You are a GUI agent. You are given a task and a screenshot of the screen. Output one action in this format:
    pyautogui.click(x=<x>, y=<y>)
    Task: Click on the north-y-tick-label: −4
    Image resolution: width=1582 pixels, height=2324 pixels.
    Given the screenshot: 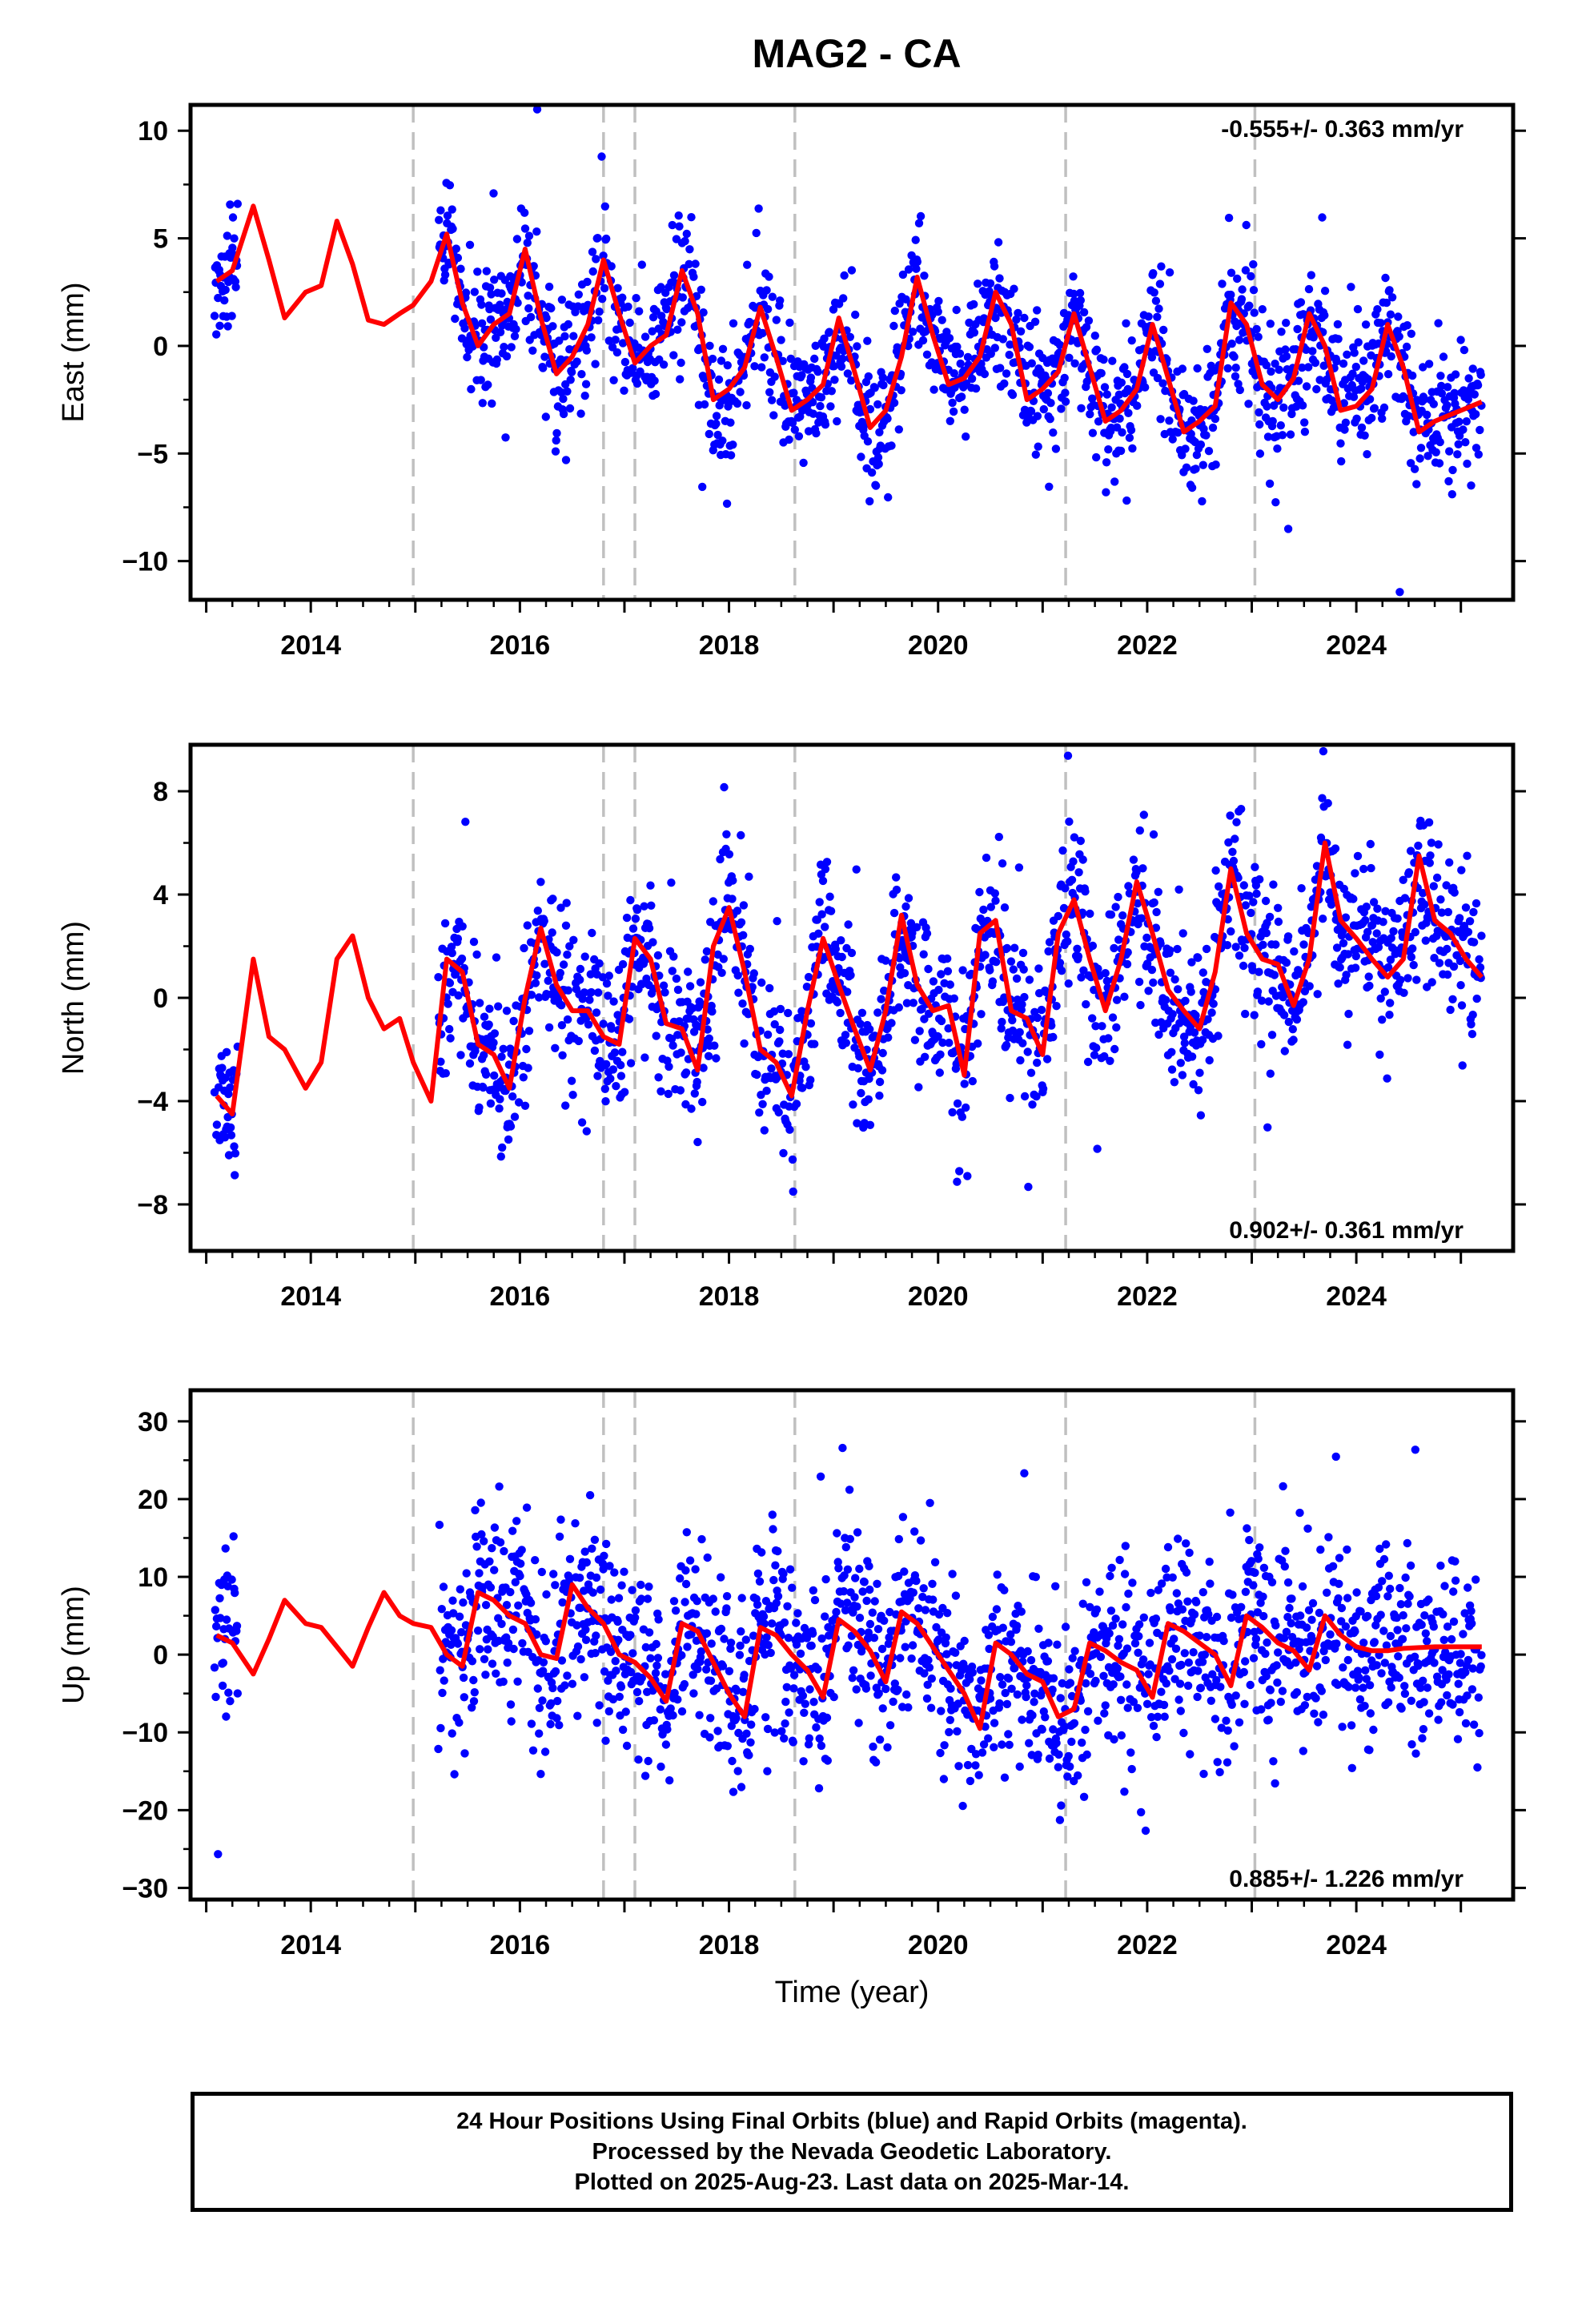 What is the action you would take?
    pyautogui.click(x=152, y=1102)
    